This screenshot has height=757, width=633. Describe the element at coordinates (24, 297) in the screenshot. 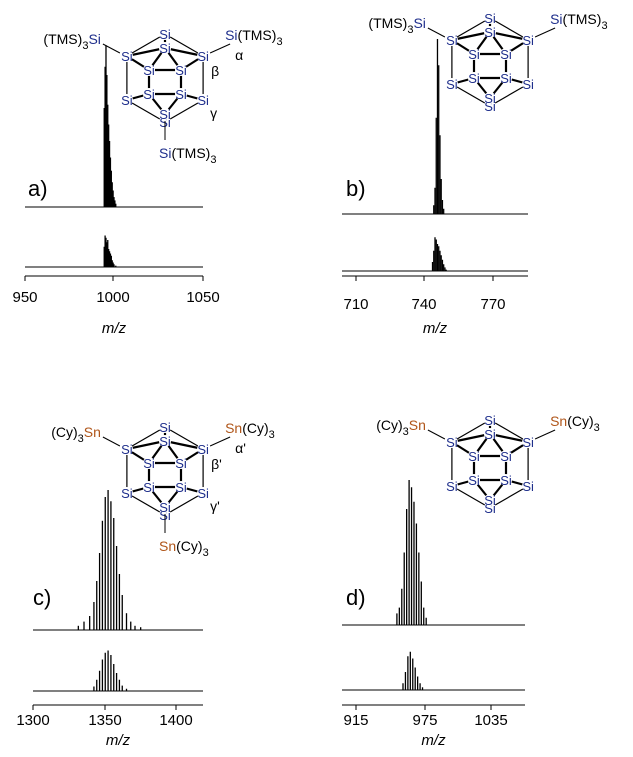

I see `x-tick-label: 950` at that location.